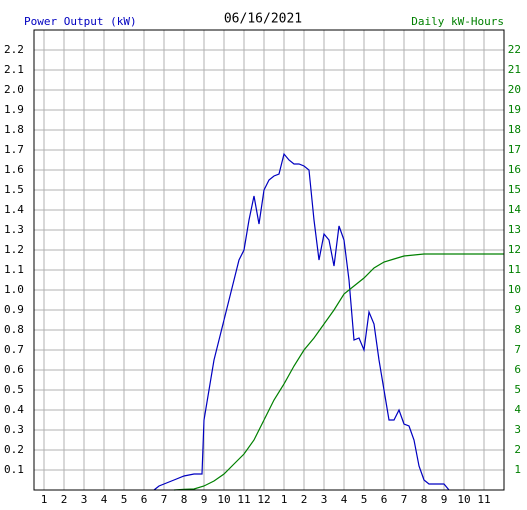 Image resolution: width=527 pixels, height=510 pixels. What do you see at coordinates (514, 109) in the screenshot?
I see `y2-tick-label: 19` at bounding box center [514, 109].